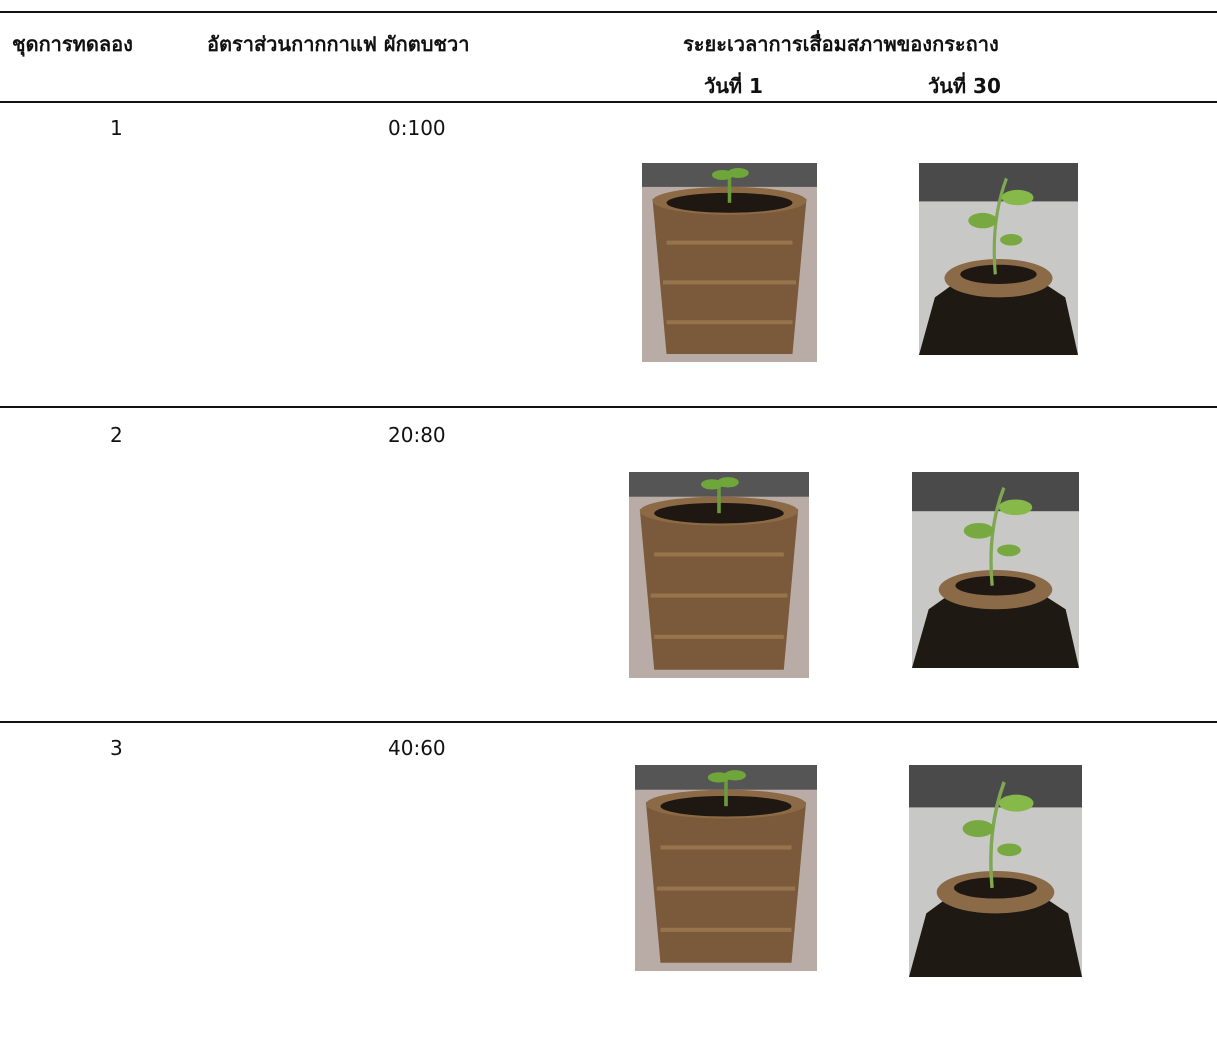  What do you see at coordinates (338, 44) in the screenshot?
I see `header-ratio: อัตราส่วนกากกาแฟ ผักตบชวา` at bounding box center [338, 44].